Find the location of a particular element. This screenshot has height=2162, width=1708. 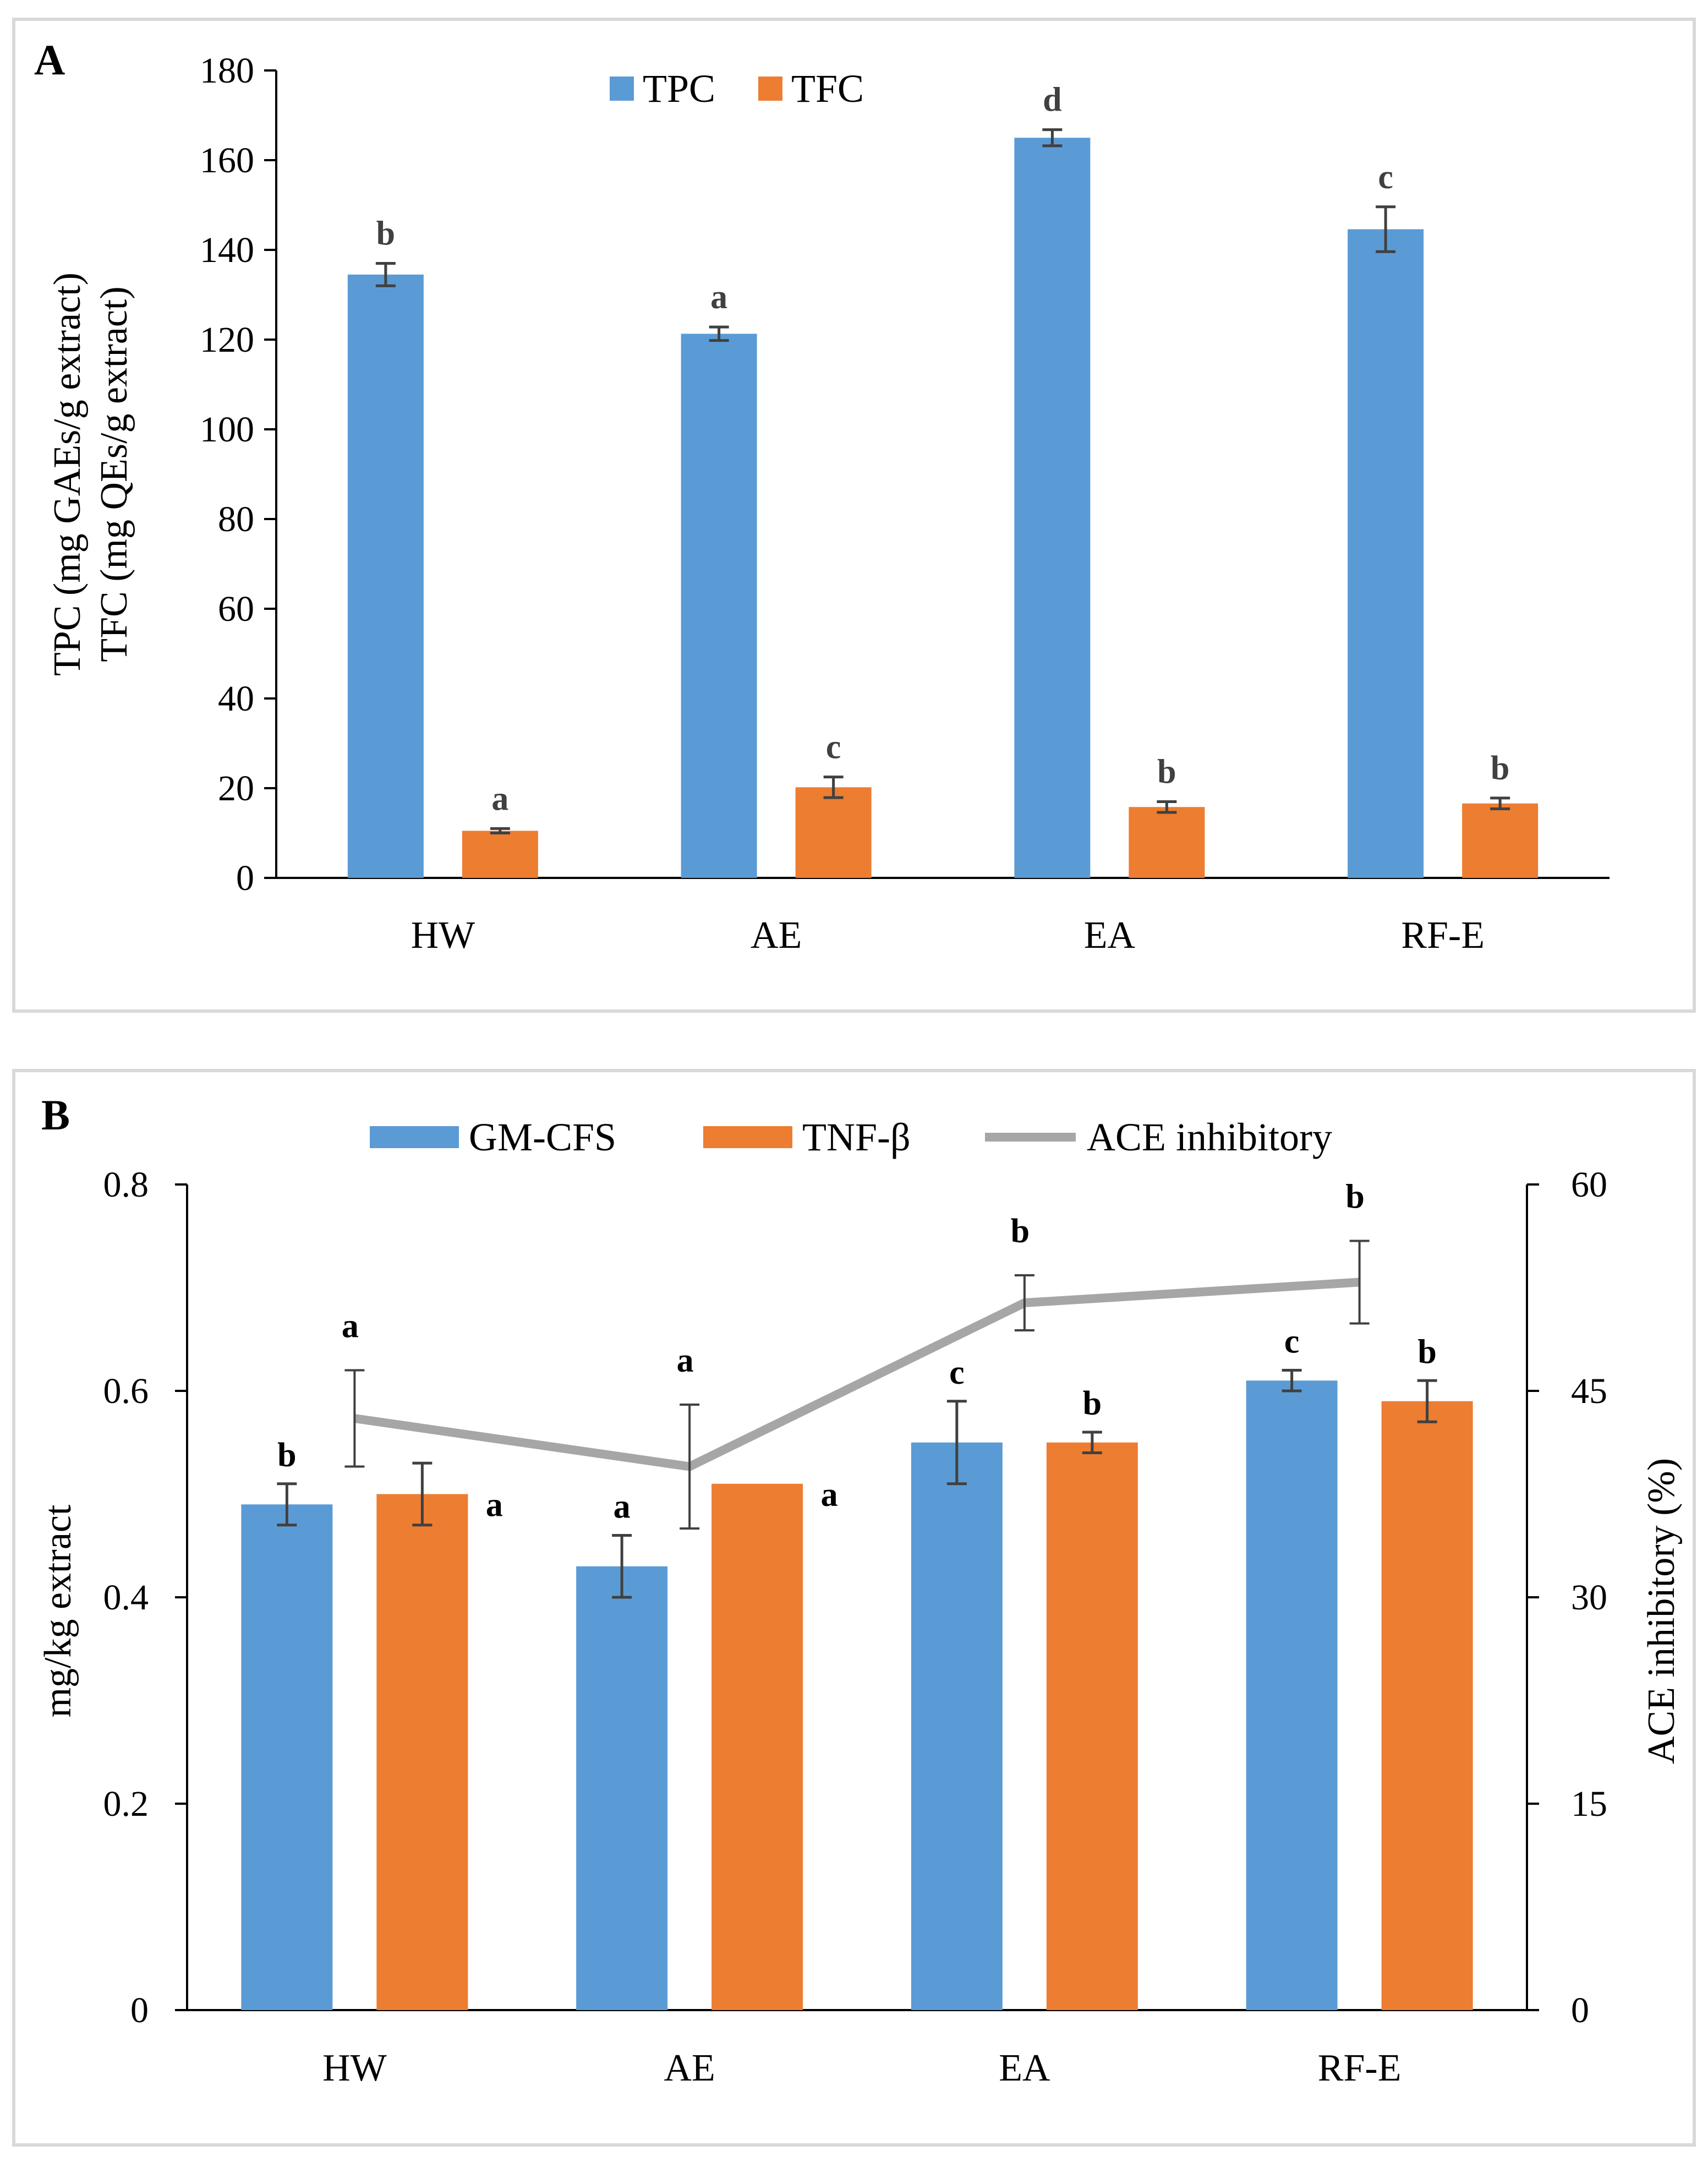

y-tick-label: 20 is located at coordinates (236, 789).